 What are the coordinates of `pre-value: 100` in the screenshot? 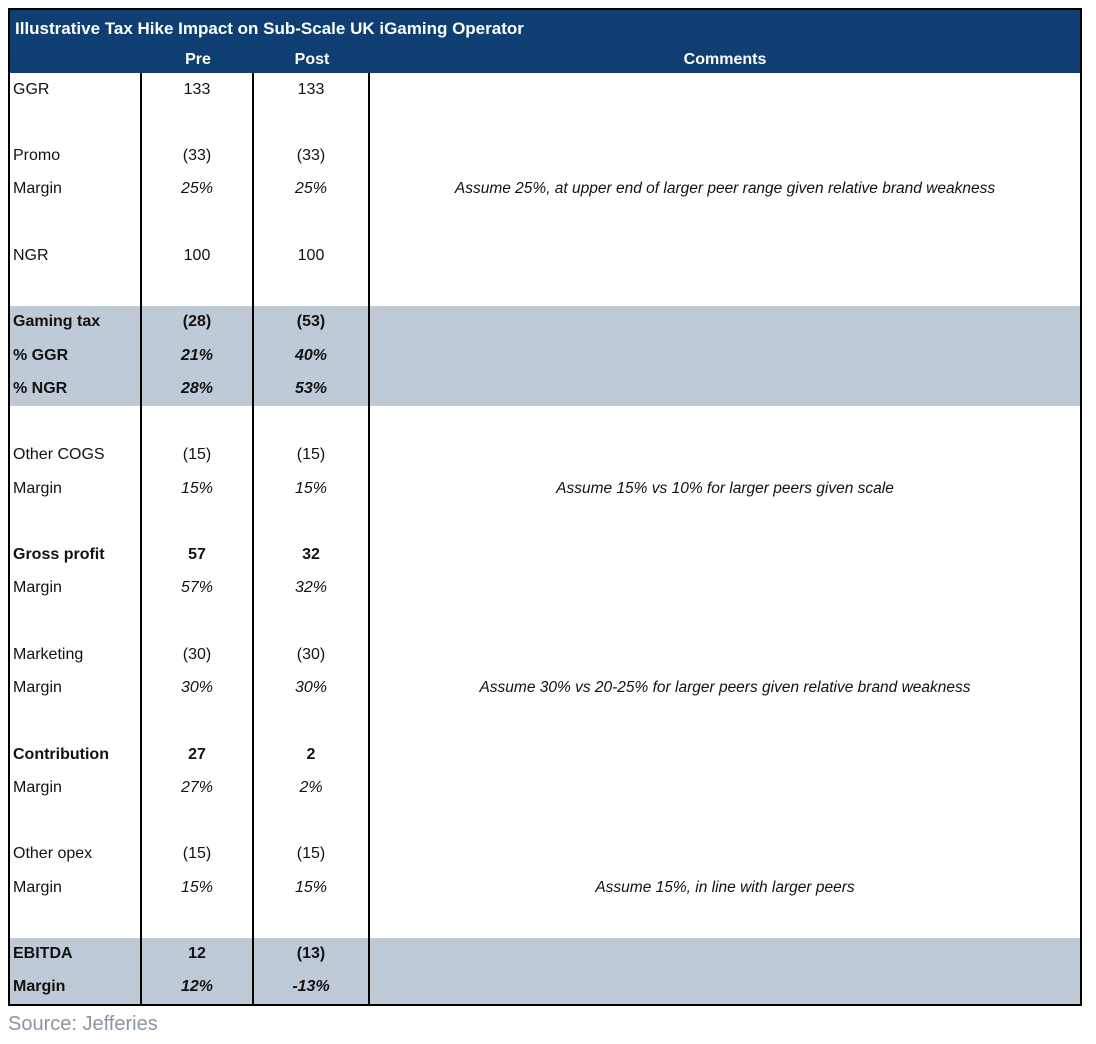 It's located at (198, 256).